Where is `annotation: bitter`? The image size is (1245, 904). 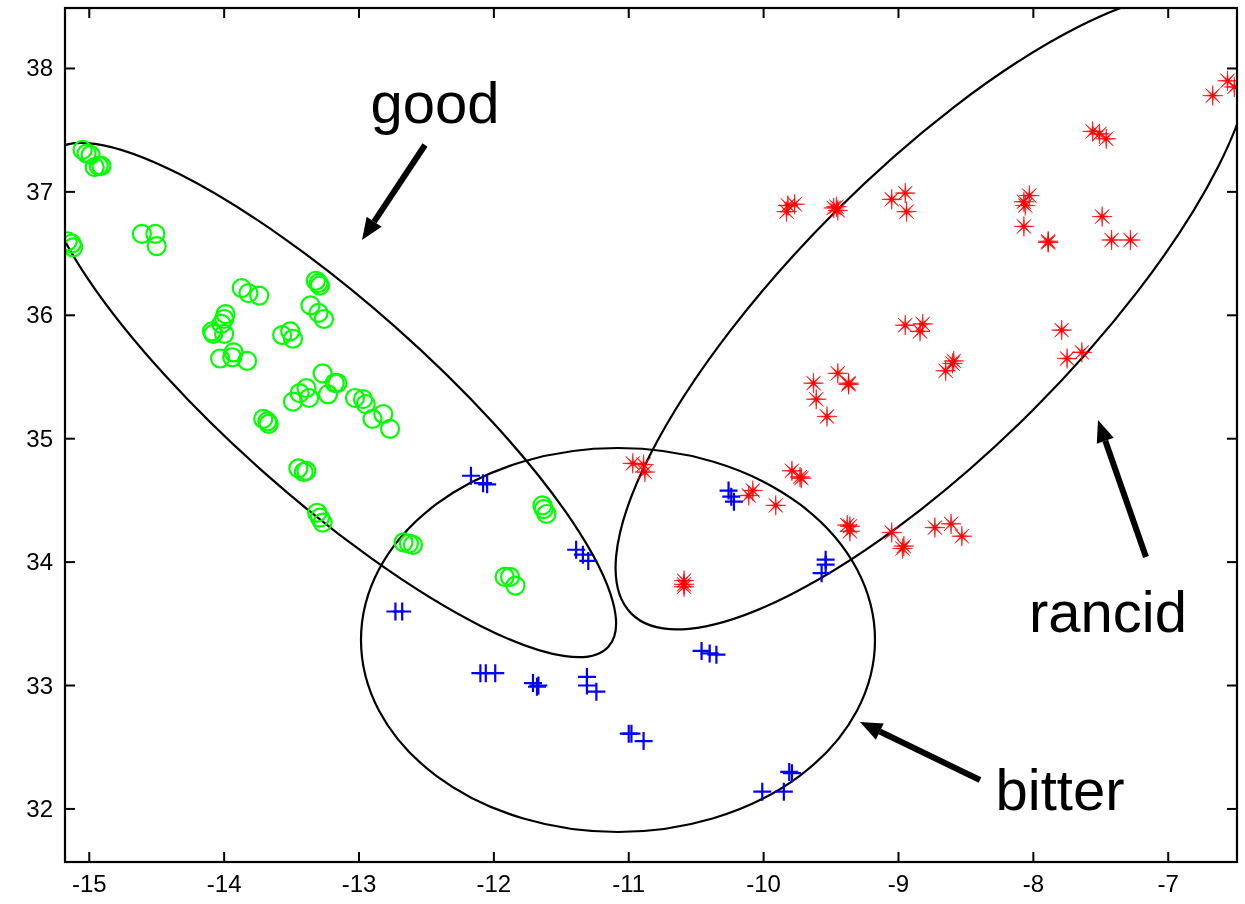
annotation: bitter is located at coordinates (1060, 789).